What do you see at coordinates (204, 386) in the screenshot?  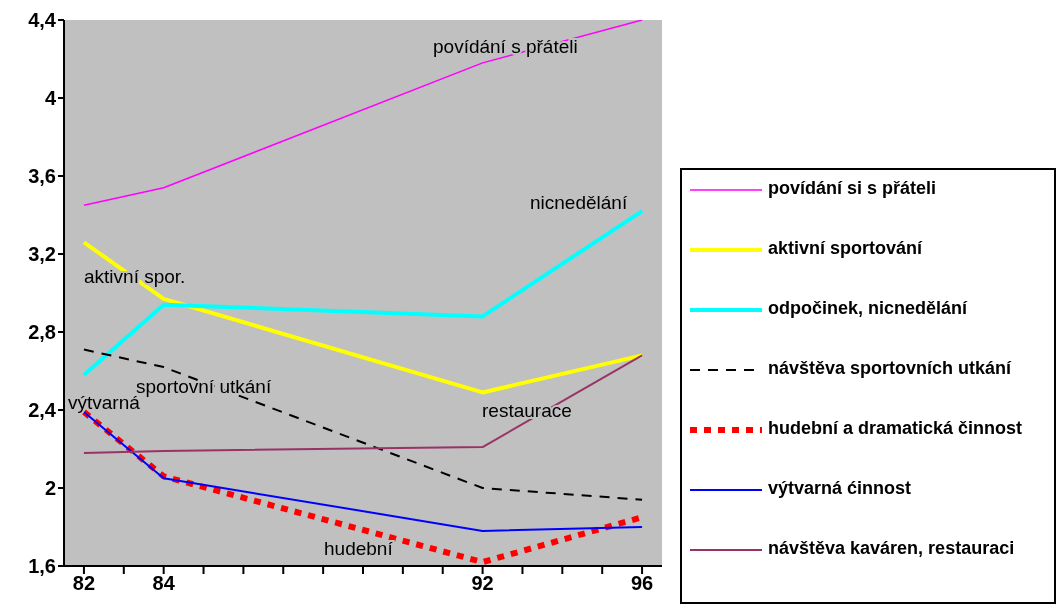 I see `annotation: sportovní utkání` at bounding box center [204, 386].